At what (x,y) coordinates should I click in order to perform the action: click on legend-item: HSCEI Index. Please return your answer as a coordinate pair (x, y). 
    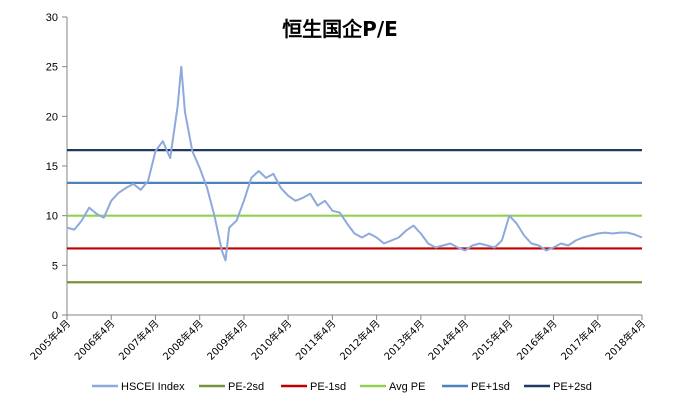
    Looking at the image, I should click on (138, 387).